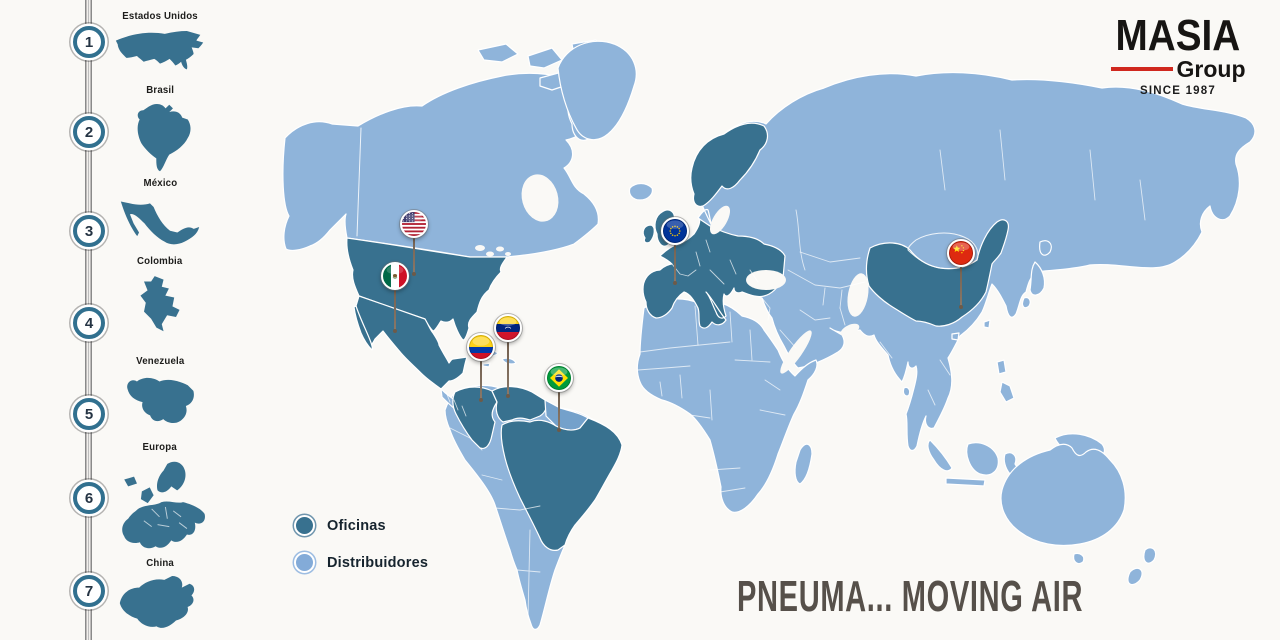 This screenshot has height=640, width=1280. Describe the element at coordinates (395, 304) in the screenshot. I see `pin-stem-mexico` at that location.